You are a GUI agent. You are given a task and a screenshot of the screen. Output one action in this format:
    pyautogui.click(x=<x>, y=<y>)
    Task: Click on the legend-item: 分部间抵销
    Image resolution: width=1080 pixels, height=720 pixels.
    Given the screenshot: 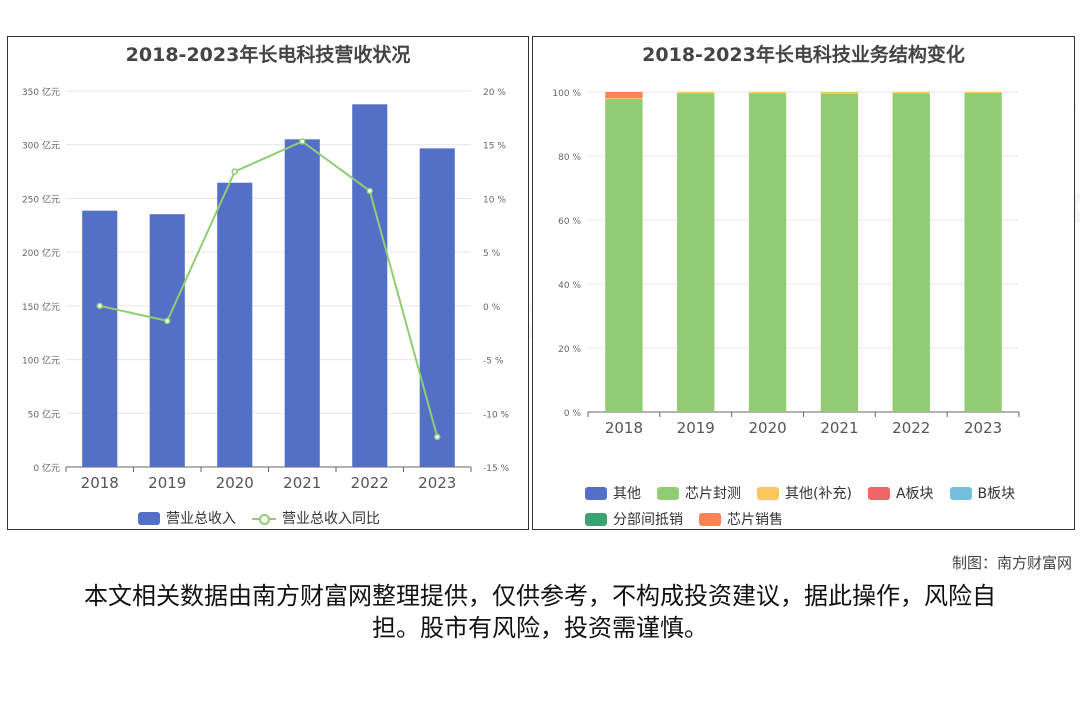 What is the action you would take?
    pyautogui.click(x=634, y=519)
    